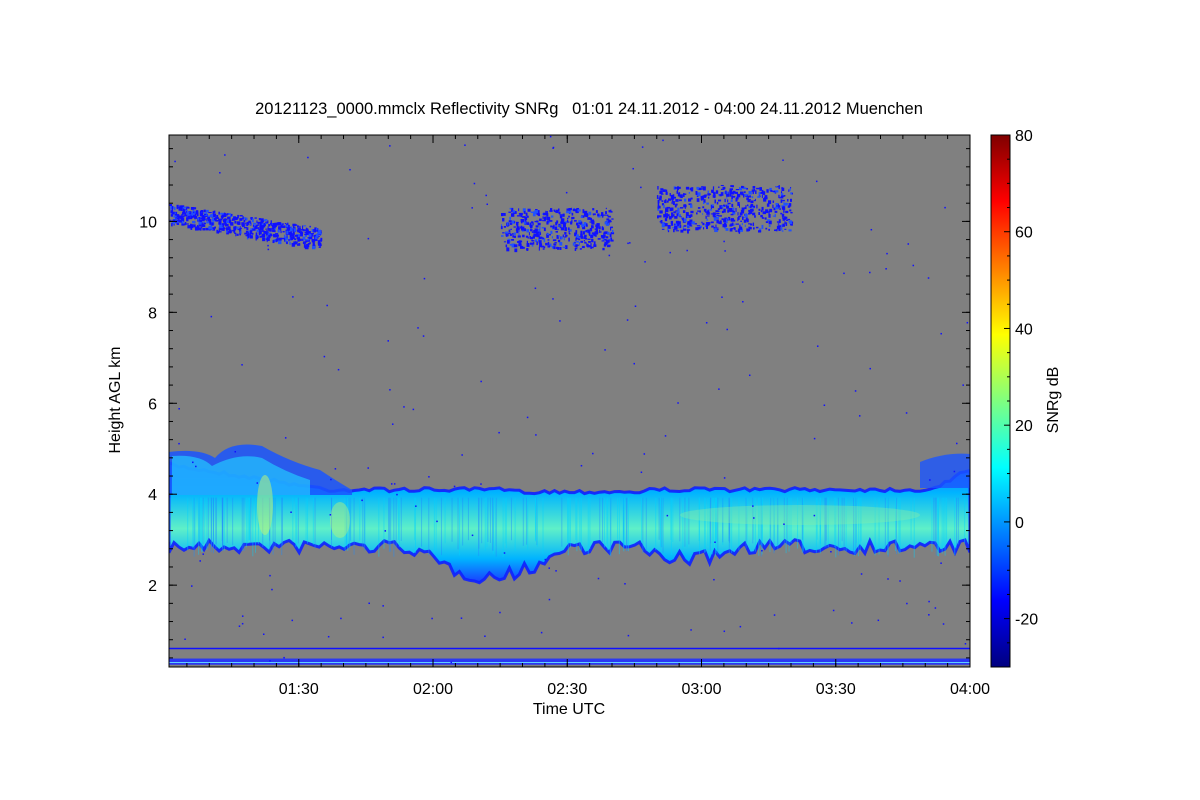 The width and height of the screenshot is (1200, 800). Describe the element at coordinates (1024, 329) in the screenshot. I see `colorbar-tick-label: 40` at that location.